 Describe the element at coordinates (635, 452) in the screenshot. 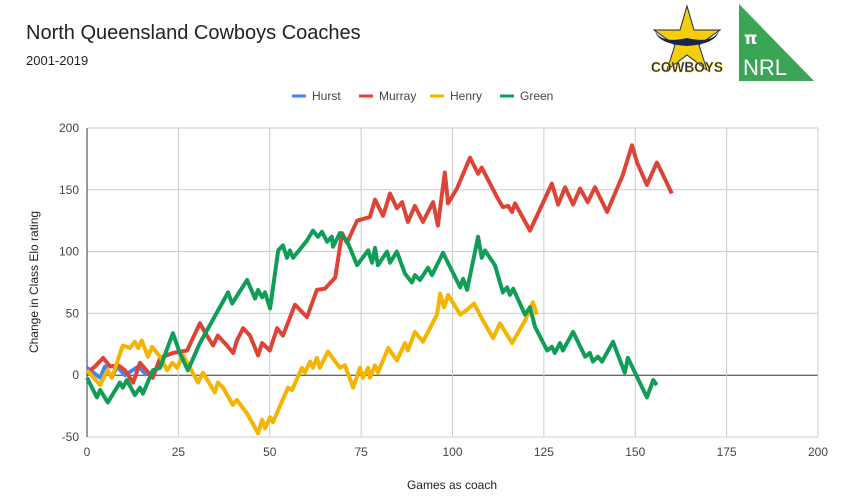

I see `x-tick-label: 150` at that location.